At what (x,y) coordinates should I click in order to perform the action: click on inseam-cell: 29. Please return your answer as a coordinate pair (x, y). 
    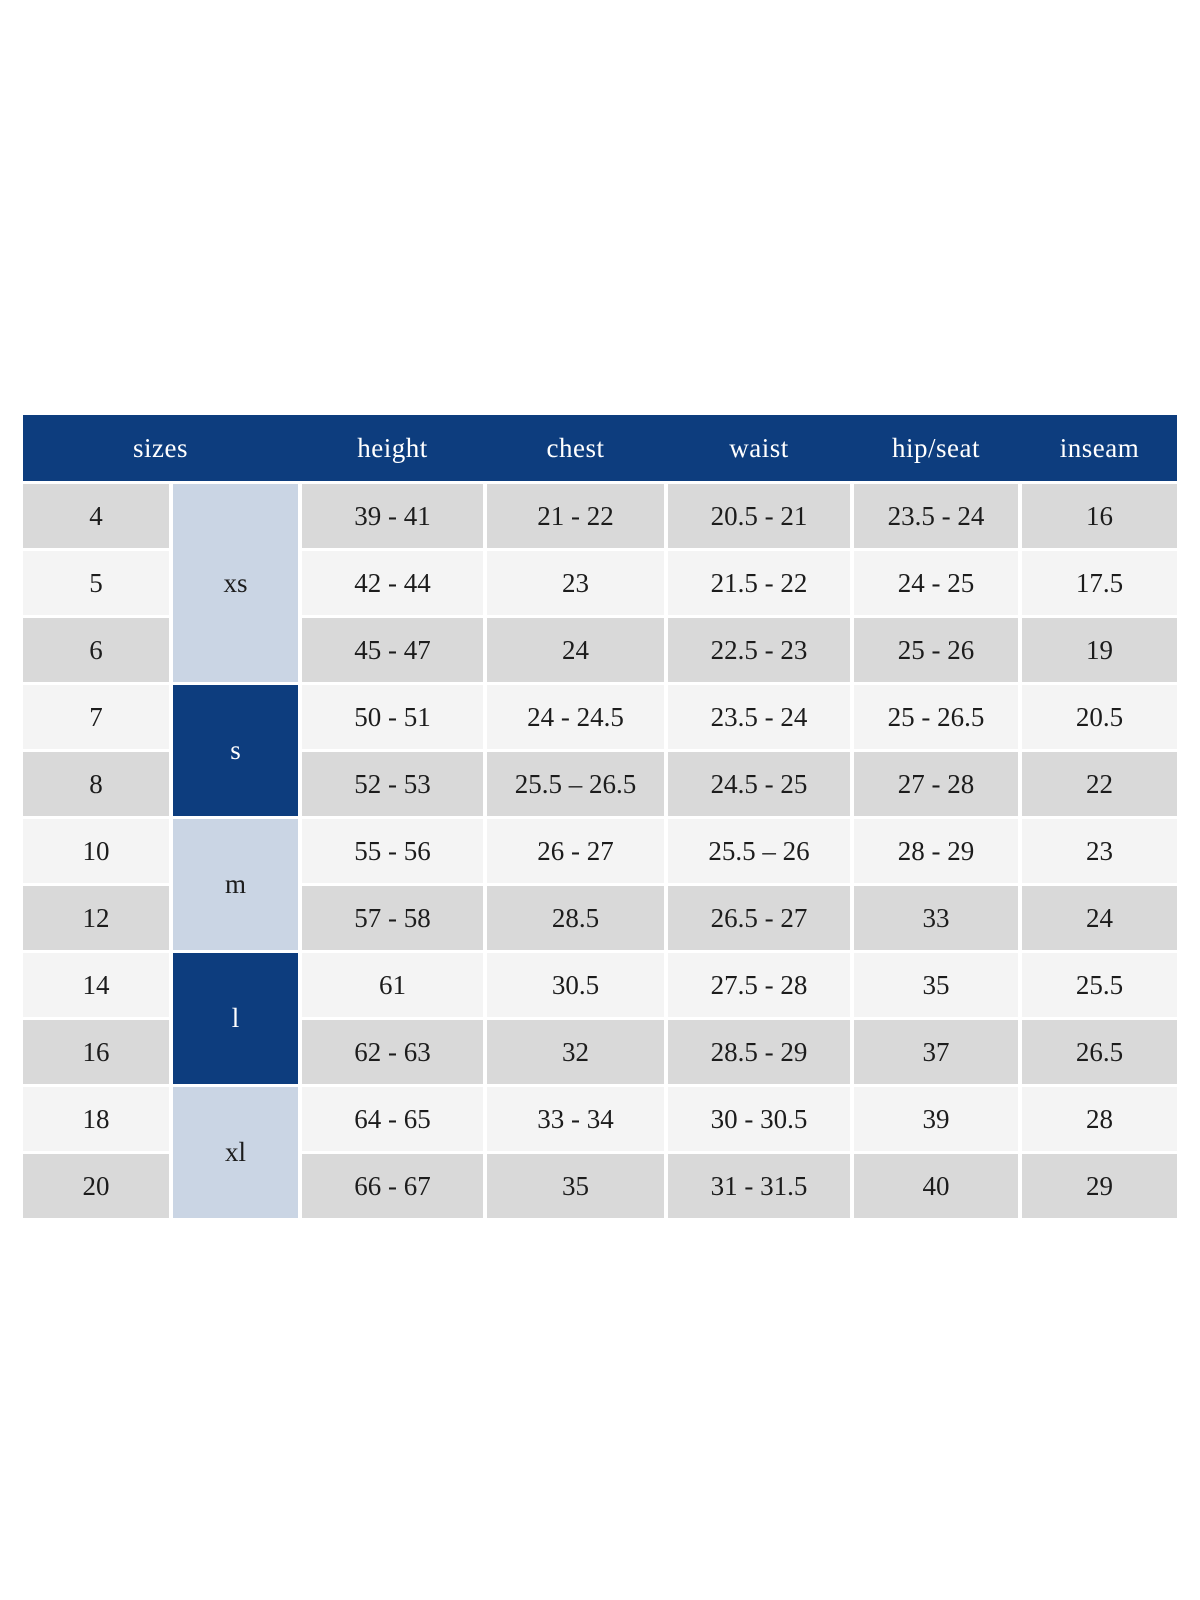
    Looking at the image, I should click on (1099, 1186).